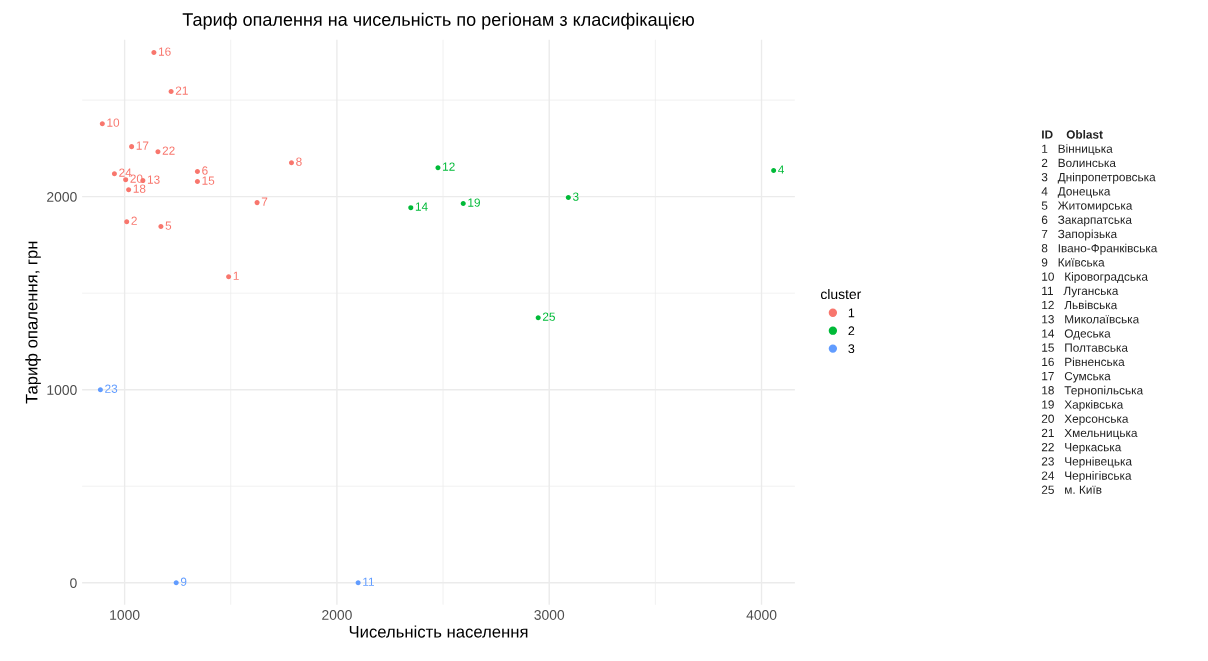 This screenshot has width=1208, height=661. I want to click on annotation: 3, so click(575, 196).